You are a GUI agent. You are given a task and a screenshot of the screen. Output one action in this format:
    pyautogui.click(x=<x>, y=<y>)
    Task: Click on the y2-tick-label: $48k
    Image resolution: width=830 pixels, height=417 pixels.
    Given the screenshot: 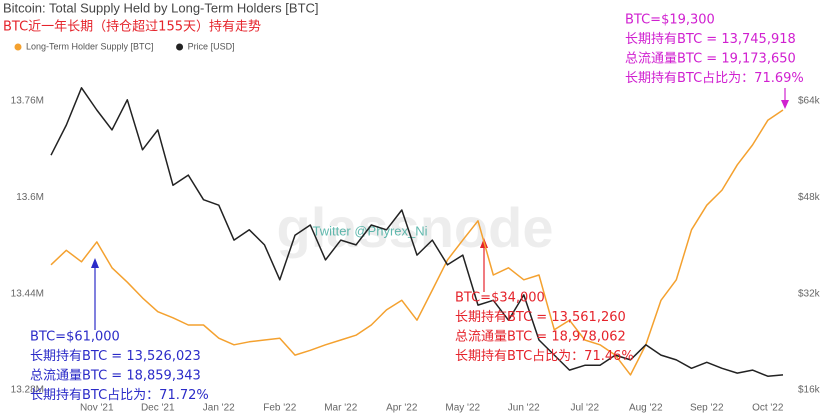 What is the action you would take?
    pyautogui.click(x=809, y=197)
    